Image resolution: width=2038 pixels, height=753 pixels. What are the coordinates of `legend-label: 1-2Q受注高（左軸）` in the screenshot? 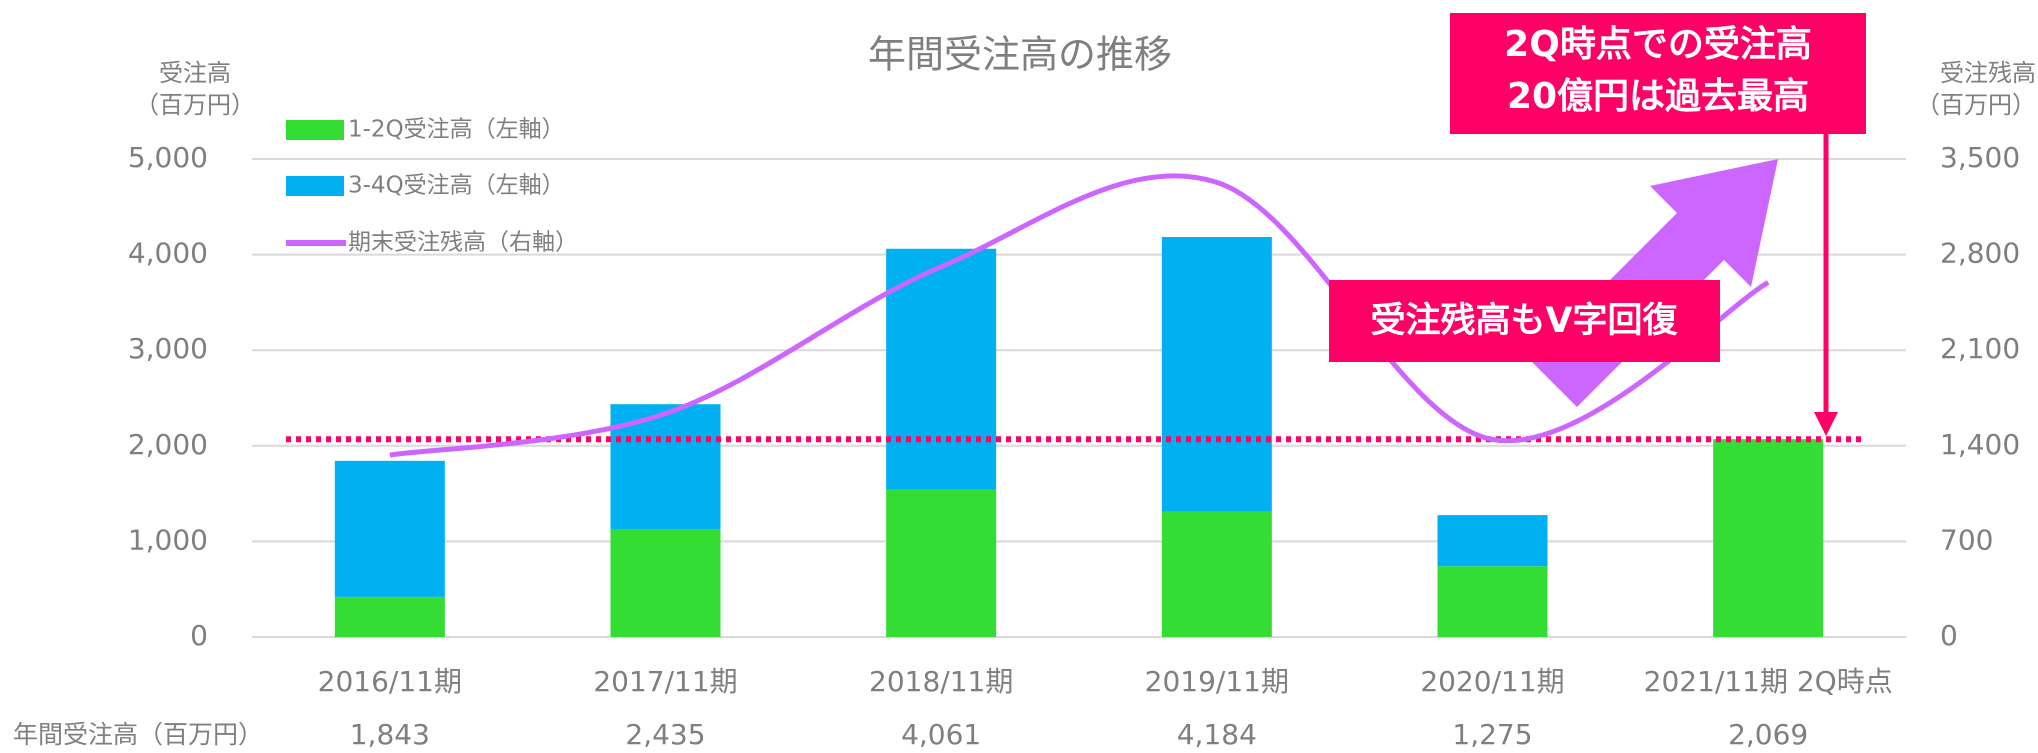 It's located at (456, 130).